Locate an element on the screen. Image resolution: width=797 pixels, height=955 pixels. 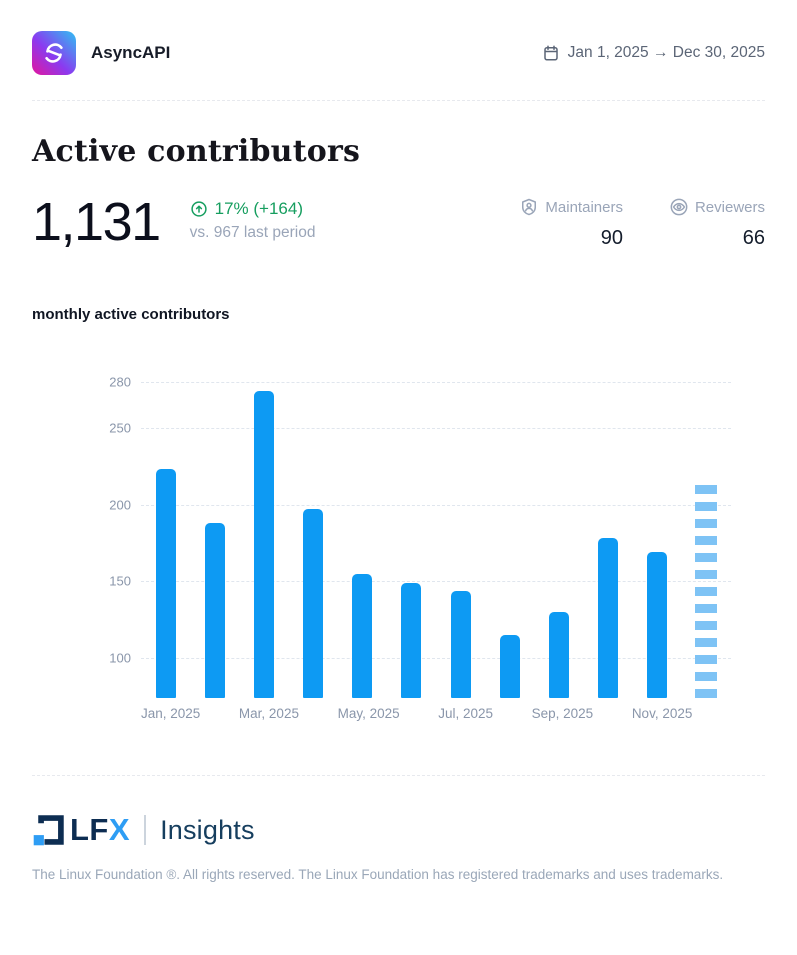
x-axis-tick-label: Nov, 2025 is located at coordinates (662, 713).